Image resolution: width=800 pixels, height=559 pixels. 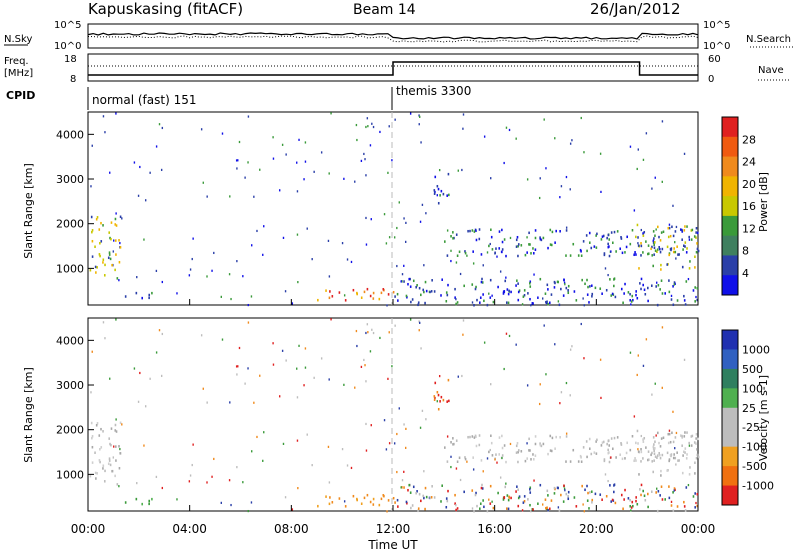 What do you see at coordinates (730, 186) in the screenshot?
I see `colorbar-swatch` at bounding box center [730, 186].